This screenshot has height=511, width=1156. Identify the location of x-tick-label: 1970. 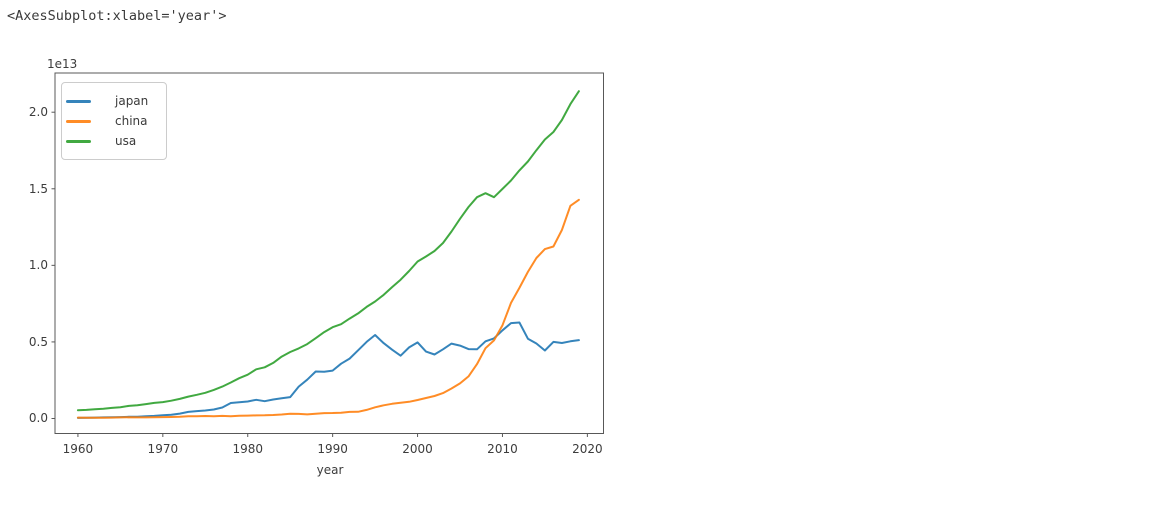
(163, 449).